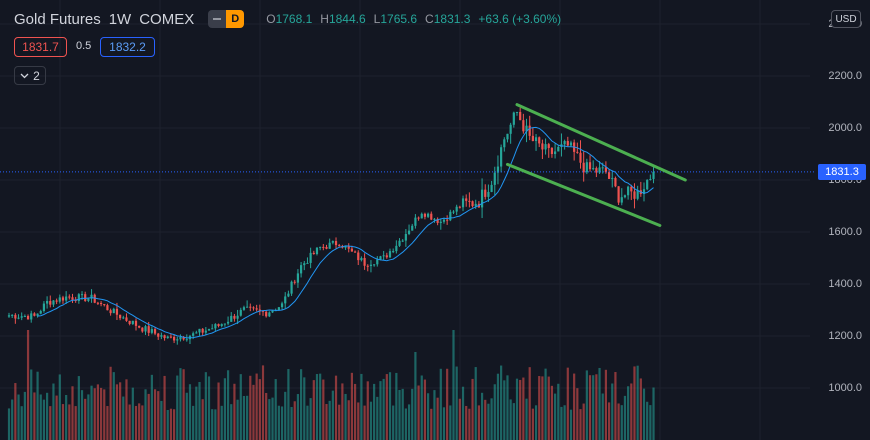  Describe the element at coordinates (30, 75) in the screenshot. I see `indicators-toggle-button: 2` at that location.